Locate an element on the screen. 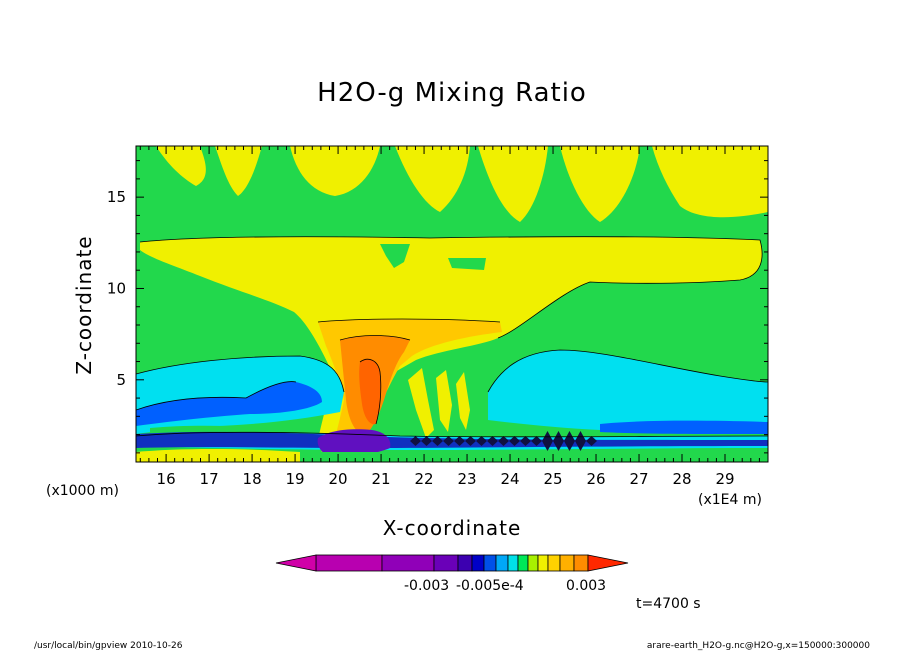 This screenshot has width=904, height=654. y-axis-label: Z-coordinate is located at coordinates (84, 305).